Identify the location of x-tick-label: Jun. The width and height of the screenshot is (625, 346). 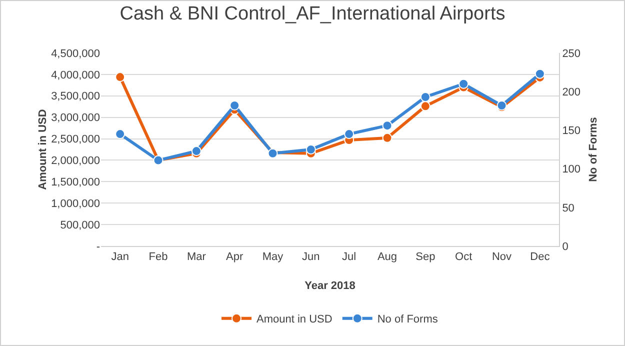
(311, 257).